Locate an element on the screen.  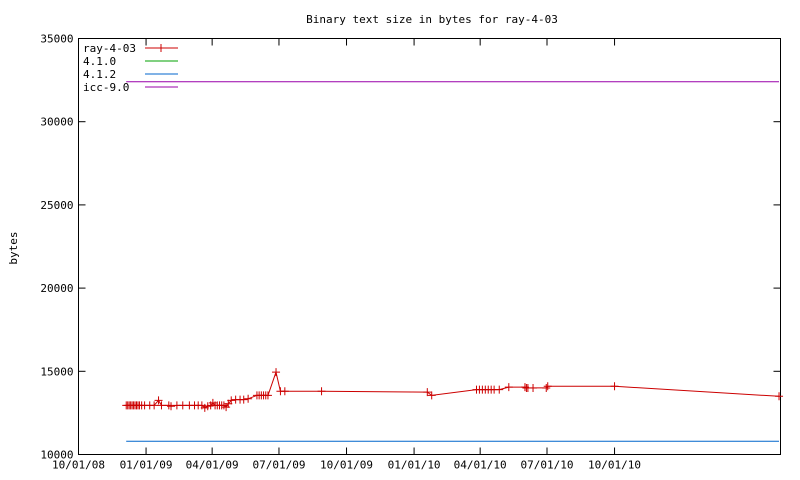
x-tick-label: 10/01/08 is located at coordinates (78, 465).